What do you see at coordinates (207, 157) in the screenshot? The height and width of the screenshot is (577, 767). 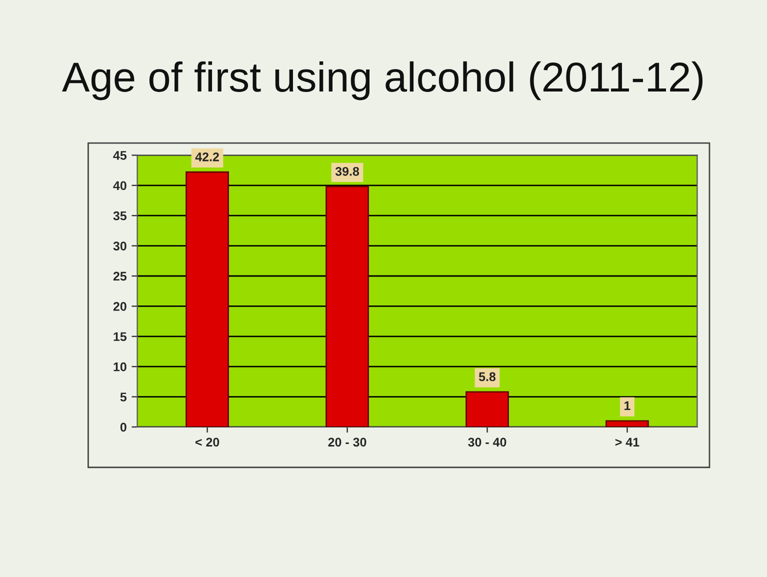 I see `data-label: 42.2` at bounding box center [207, 157].